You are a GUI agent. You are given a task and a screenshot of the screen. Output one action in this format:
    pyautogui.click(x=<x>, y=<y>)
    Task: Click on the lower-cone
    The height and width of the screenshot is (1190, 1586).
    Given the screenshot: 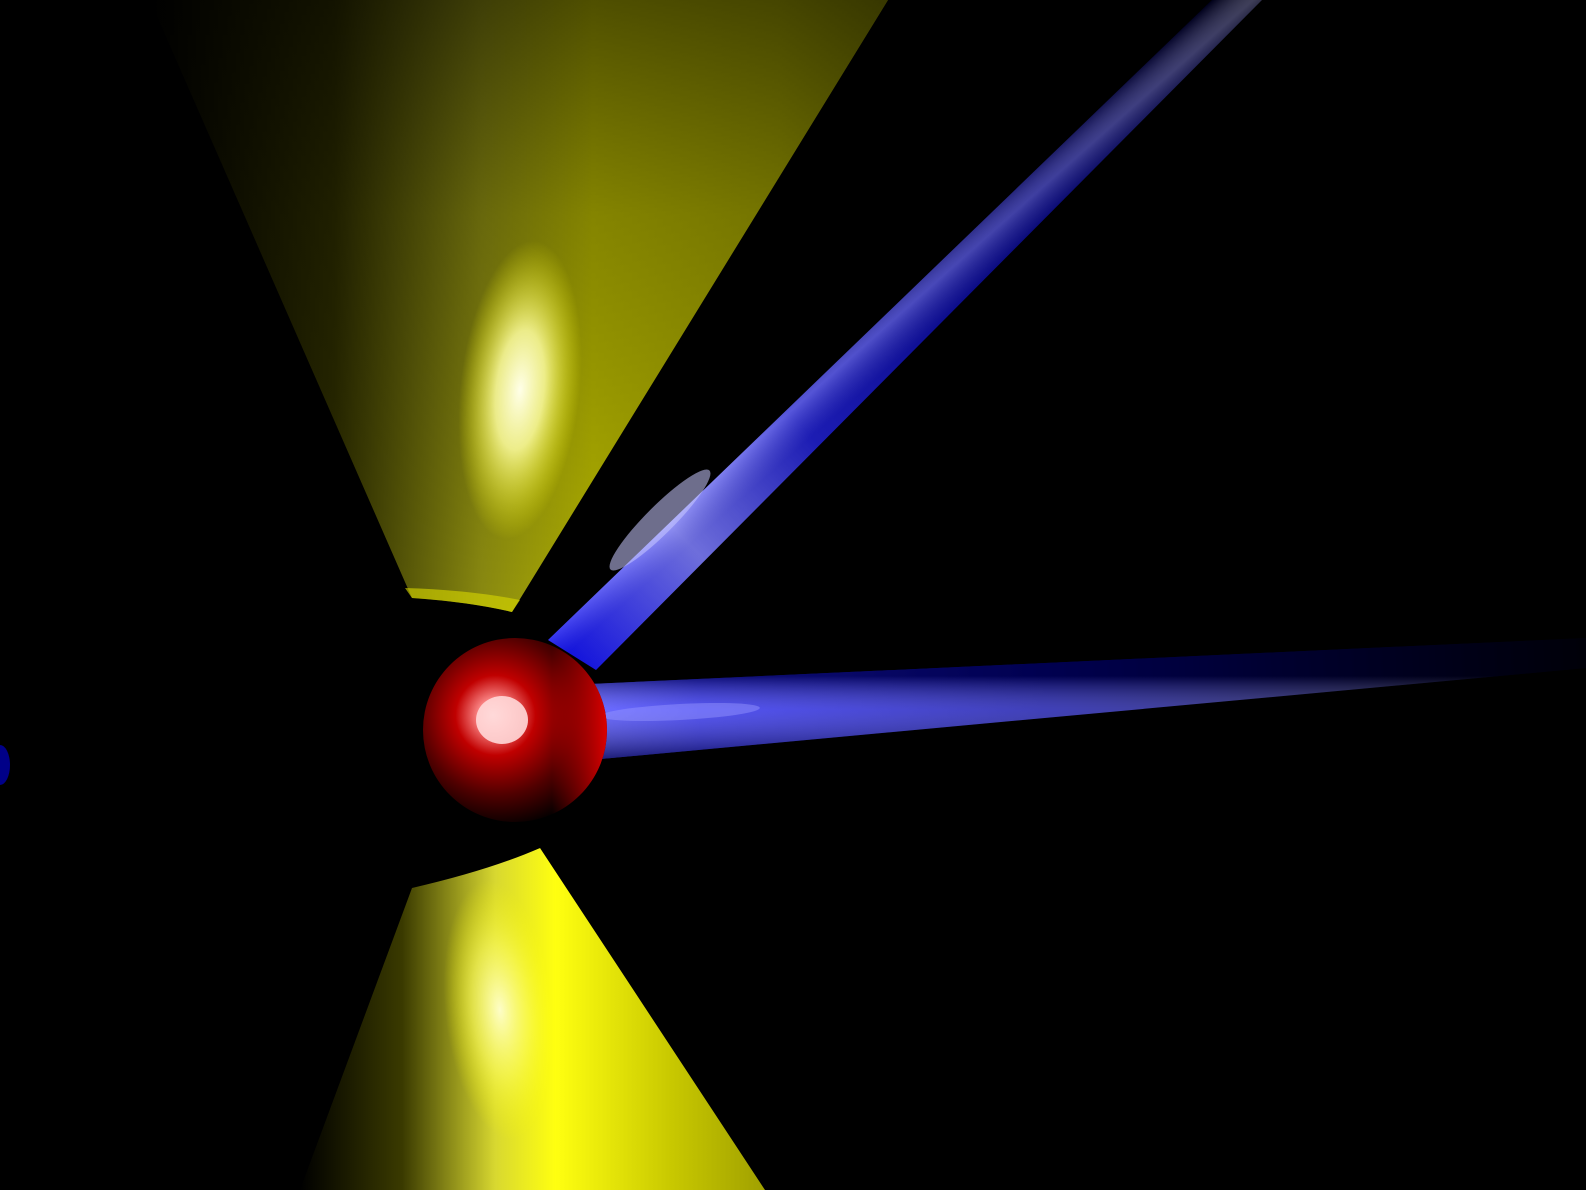 What is the action you would take?
    pyautogui.click(x=532, y=1019)
    